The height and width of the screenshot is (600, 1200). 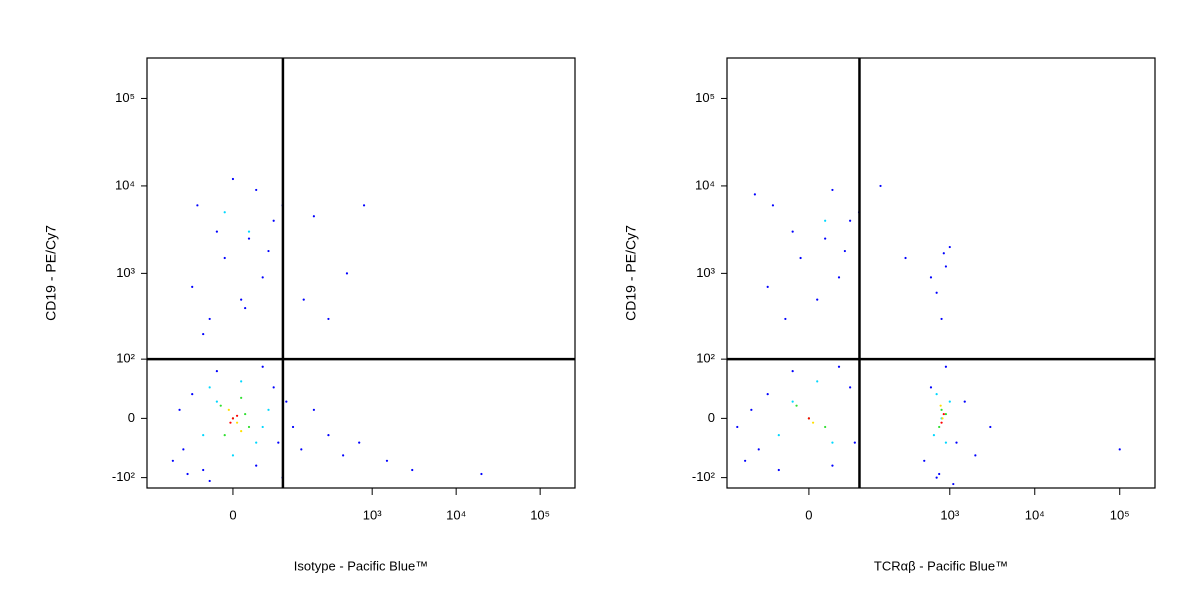 I want to click on y-tick-label: 10⁴, so click(x=125, y=184).